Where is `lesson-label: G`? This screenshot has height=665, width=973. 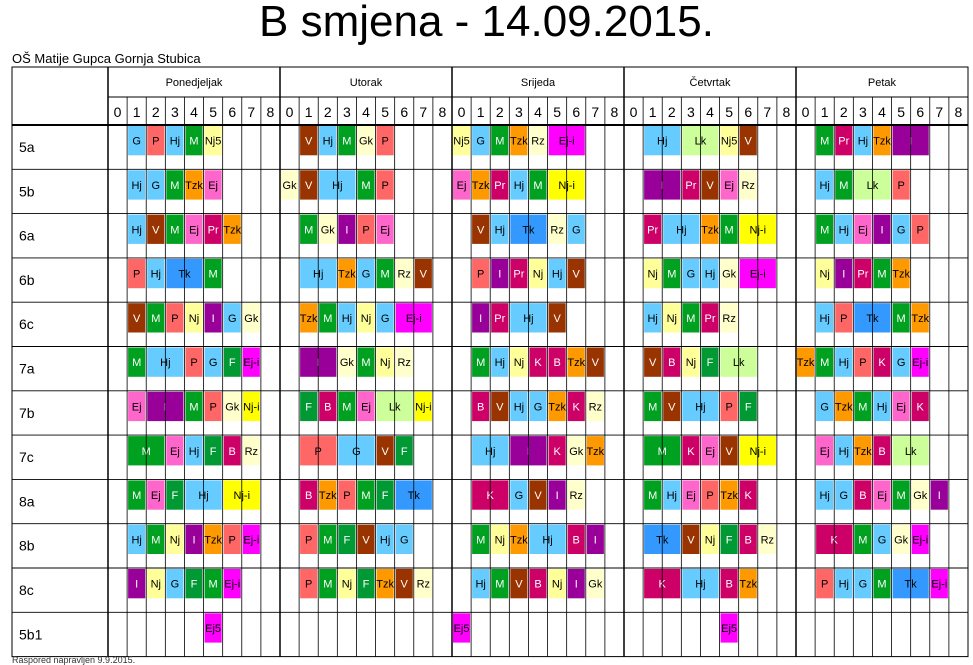
lesson-label: G is located at coordinates (155, 186).